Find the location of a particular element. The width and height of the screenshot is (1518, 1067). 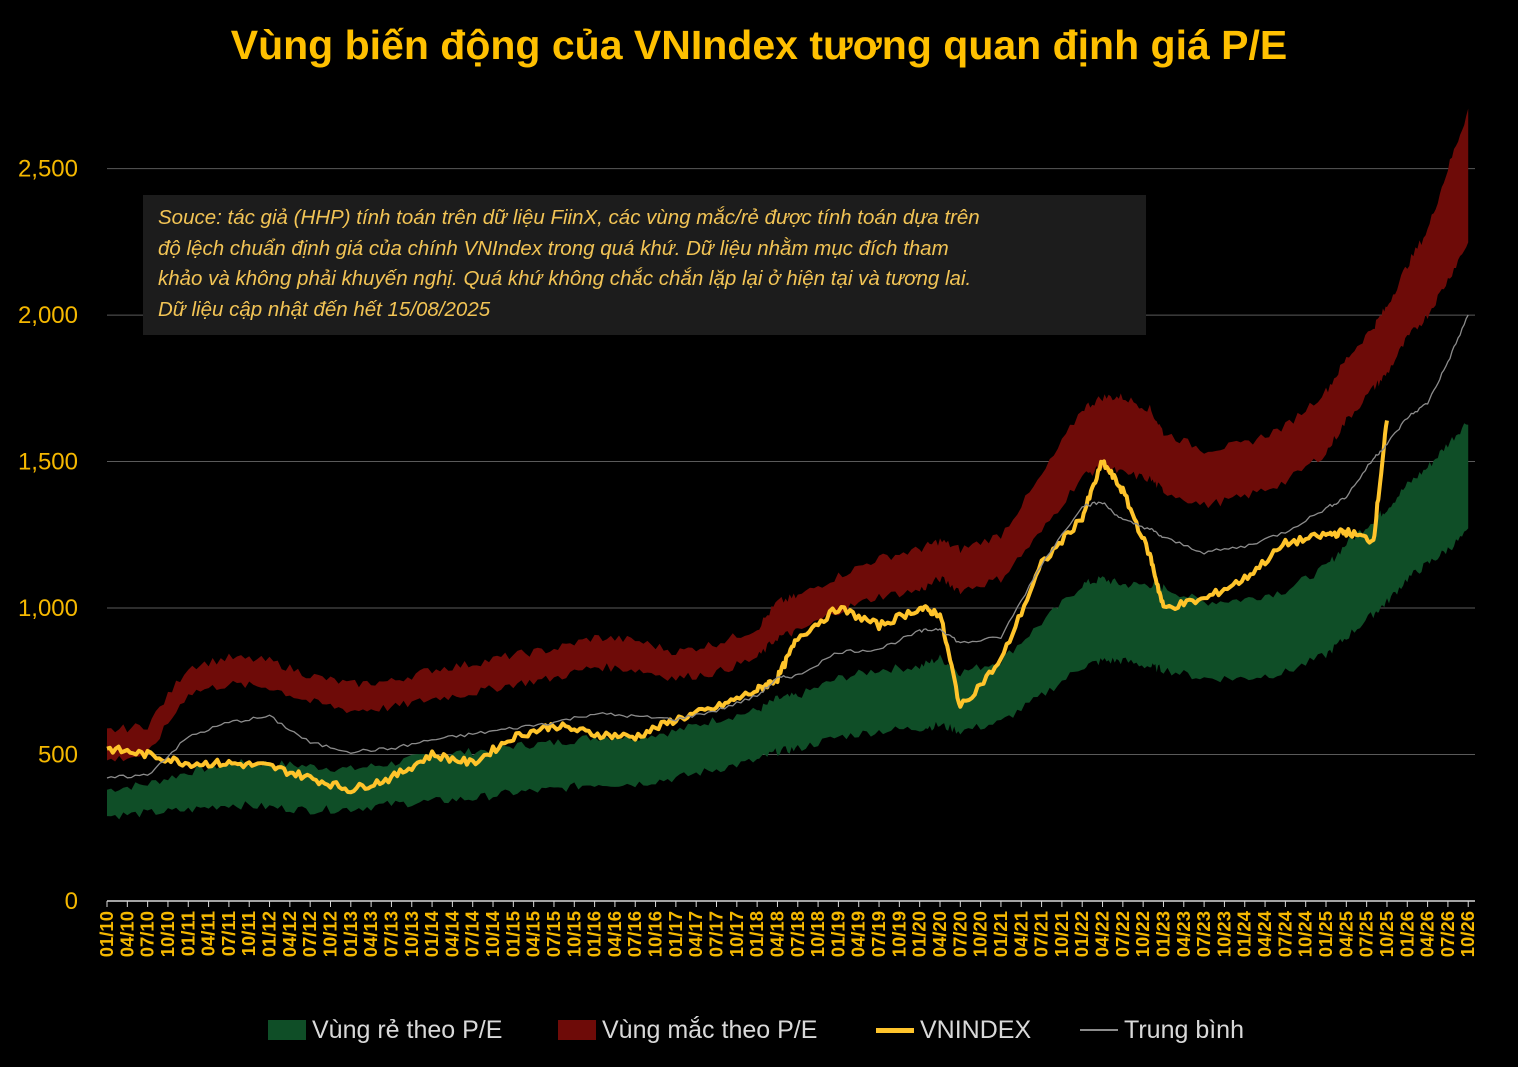

x-tick-label: 04/18 is located at coordinates (776, 934).